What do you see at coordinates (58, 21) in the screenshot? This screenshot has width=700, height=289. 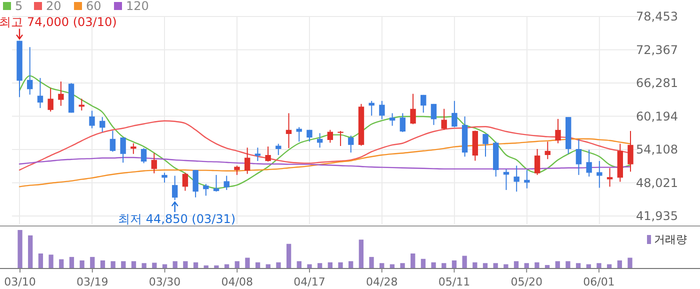 I see `annotation: 최고 74,000 (03/10)` at bounding box center [58, 21].